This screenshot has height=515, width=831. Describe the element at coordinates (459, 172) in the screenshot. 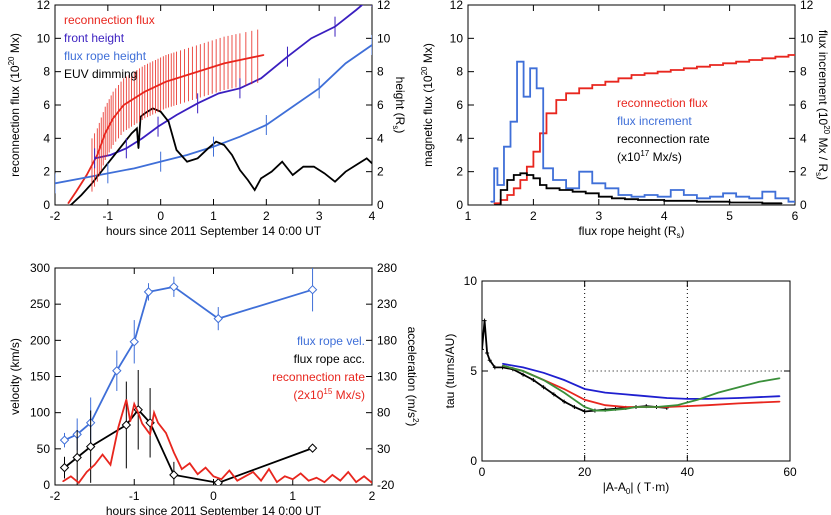

I see `y-tick-label: 2` at that location.